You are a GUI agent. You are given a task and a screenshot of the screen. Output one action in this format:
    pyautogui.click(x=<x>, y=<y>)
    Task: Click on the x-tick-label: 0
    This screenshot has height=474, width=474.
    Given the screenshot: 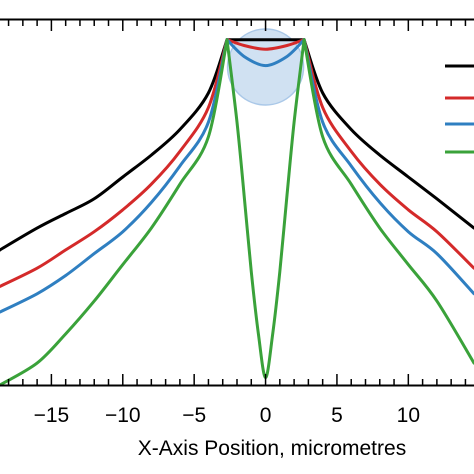 What is the action you would take?
    pyautogui.click(x=266, y=415)
    